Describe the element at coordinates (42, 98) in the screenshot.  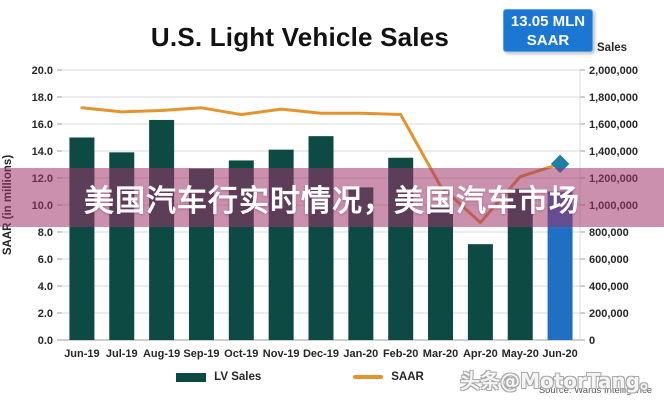
I see `axis-tick-label: 18.0` at that location.